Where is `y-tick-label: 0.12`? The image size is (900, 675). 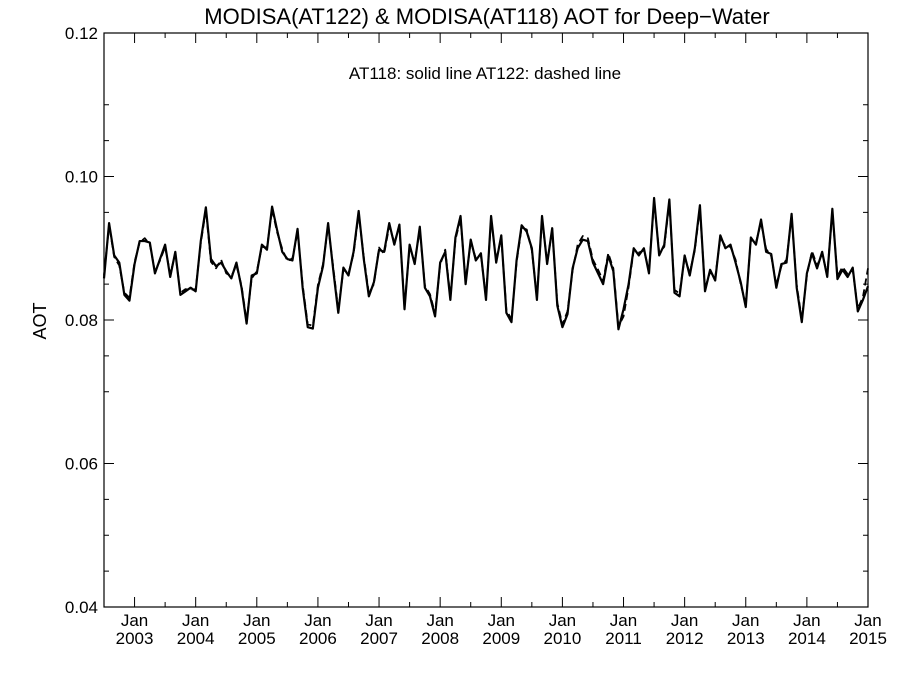 y-tick-label: 0.12 is located at coordinates (81, 33).